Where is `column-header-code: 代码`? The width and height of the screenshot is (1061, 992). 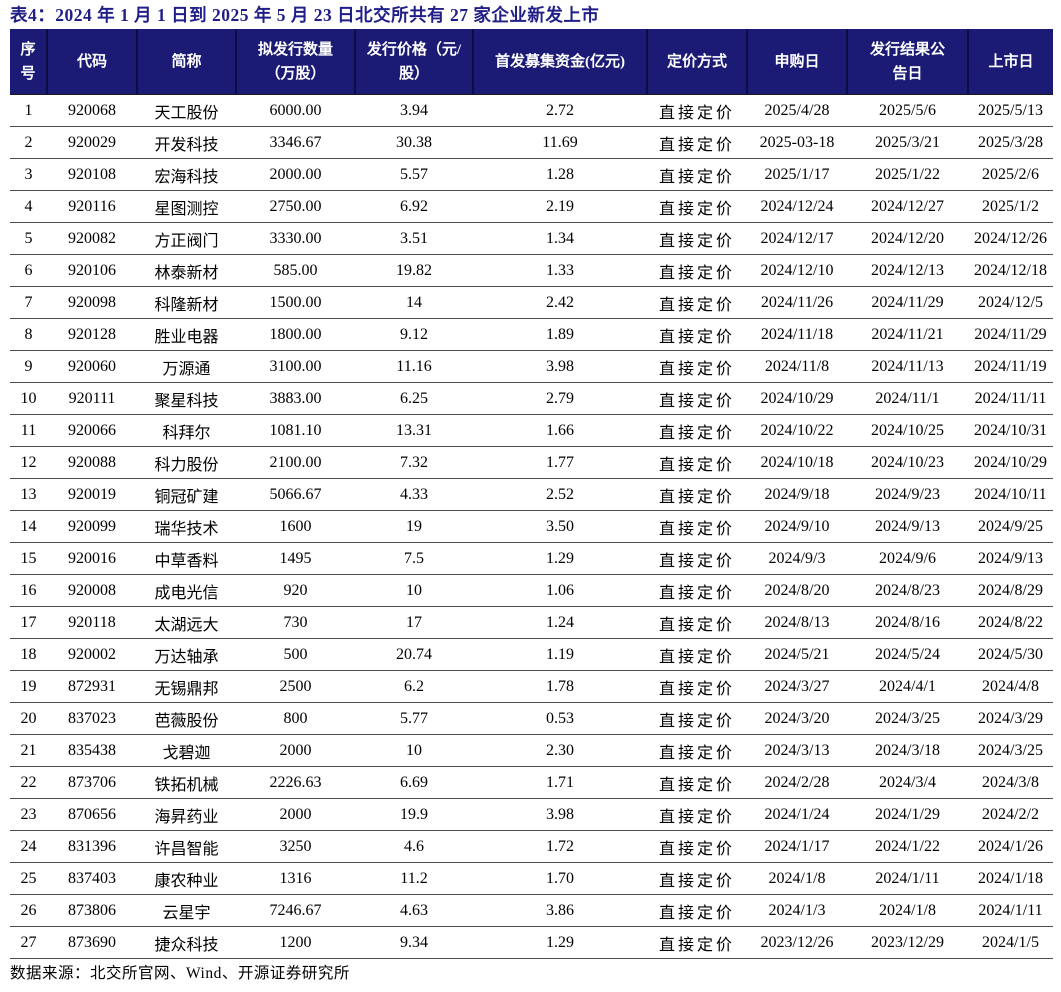 column-header-code: 代码 is located at coordinates (91, 62).